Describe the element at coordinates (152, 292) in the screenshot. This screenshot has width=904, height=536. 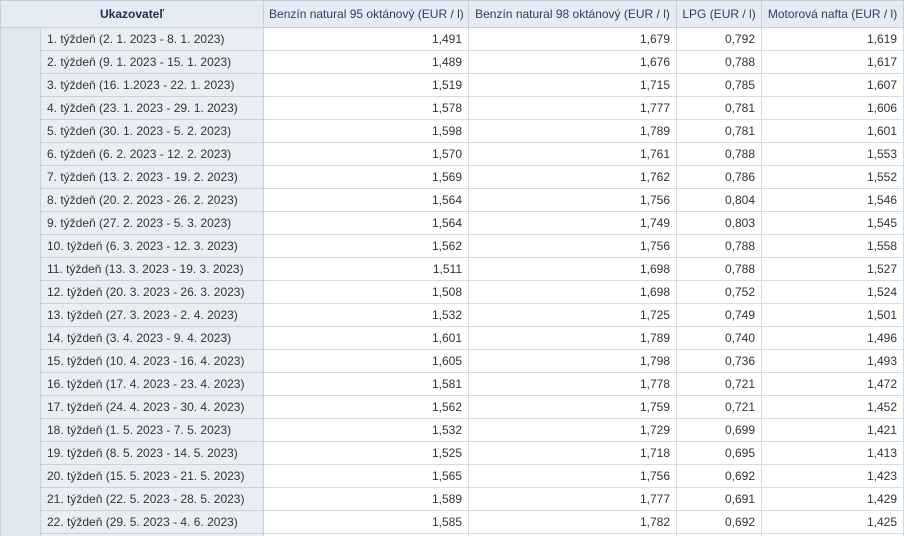
I see `row-label: 12. týždeň (20. 3. 2023 - 26. 3. 2023)` at that location.